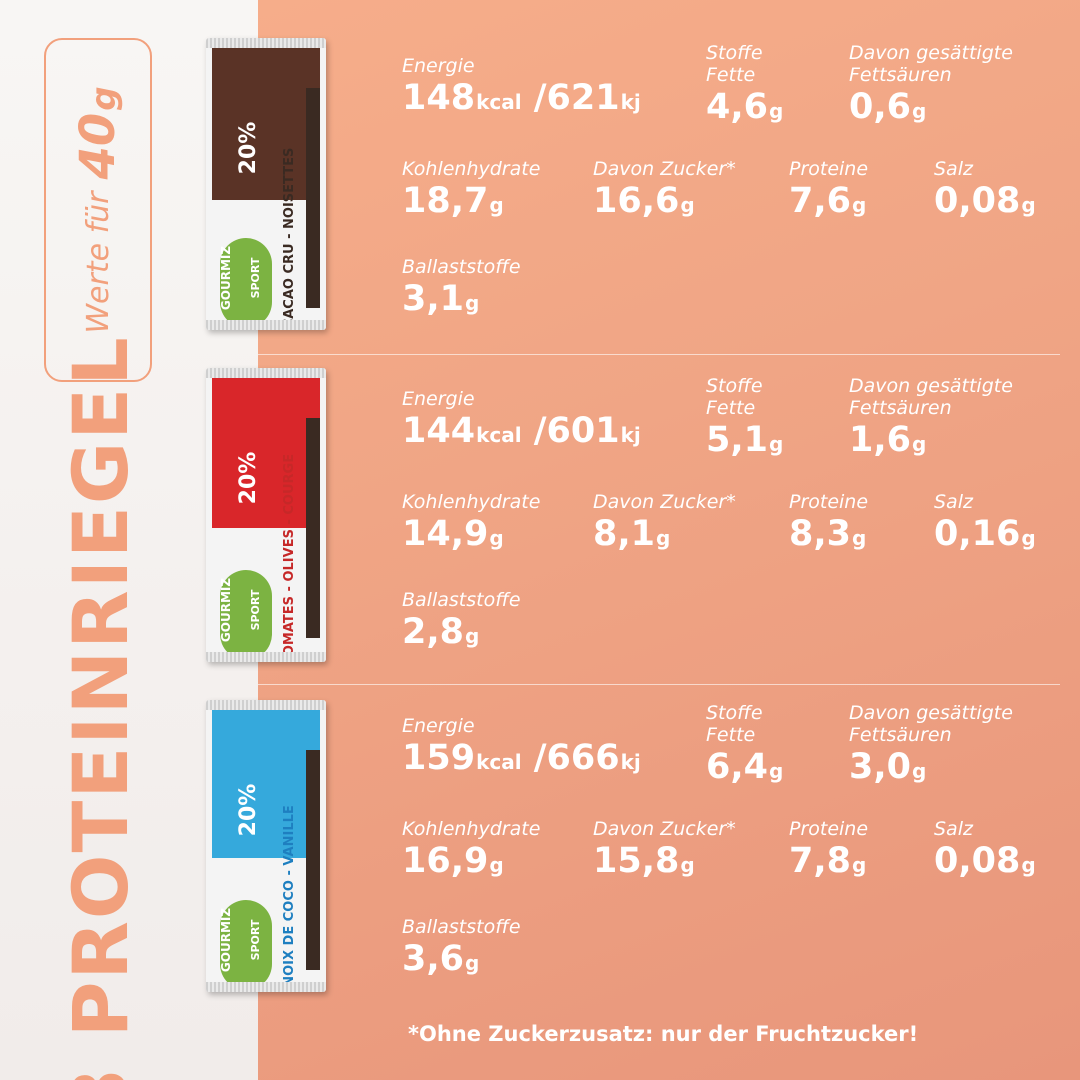 The height and width of the screenshot is (1080, 1080). What do you see at coordinates (255, 610) in the screenshot?
I see `sport-label: SPORT` at bounding box center [255, 610].